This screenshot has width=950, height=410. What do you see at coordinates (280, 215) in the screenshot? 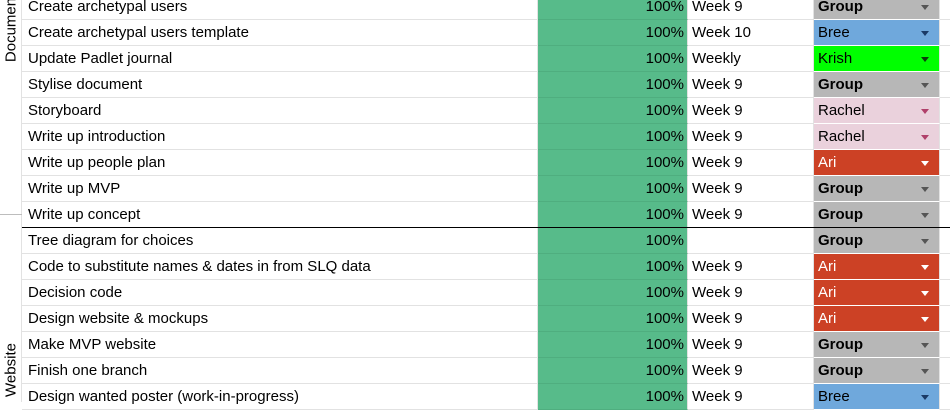
I see `task-cell: Write up concept` at bounding box center [280, 215].